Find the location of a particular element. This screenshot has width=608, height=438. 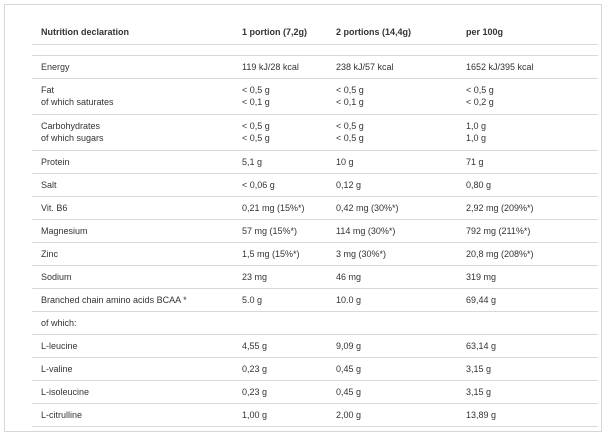

nutrient-label: L-isoleucine is located at coordinates (132, 392).